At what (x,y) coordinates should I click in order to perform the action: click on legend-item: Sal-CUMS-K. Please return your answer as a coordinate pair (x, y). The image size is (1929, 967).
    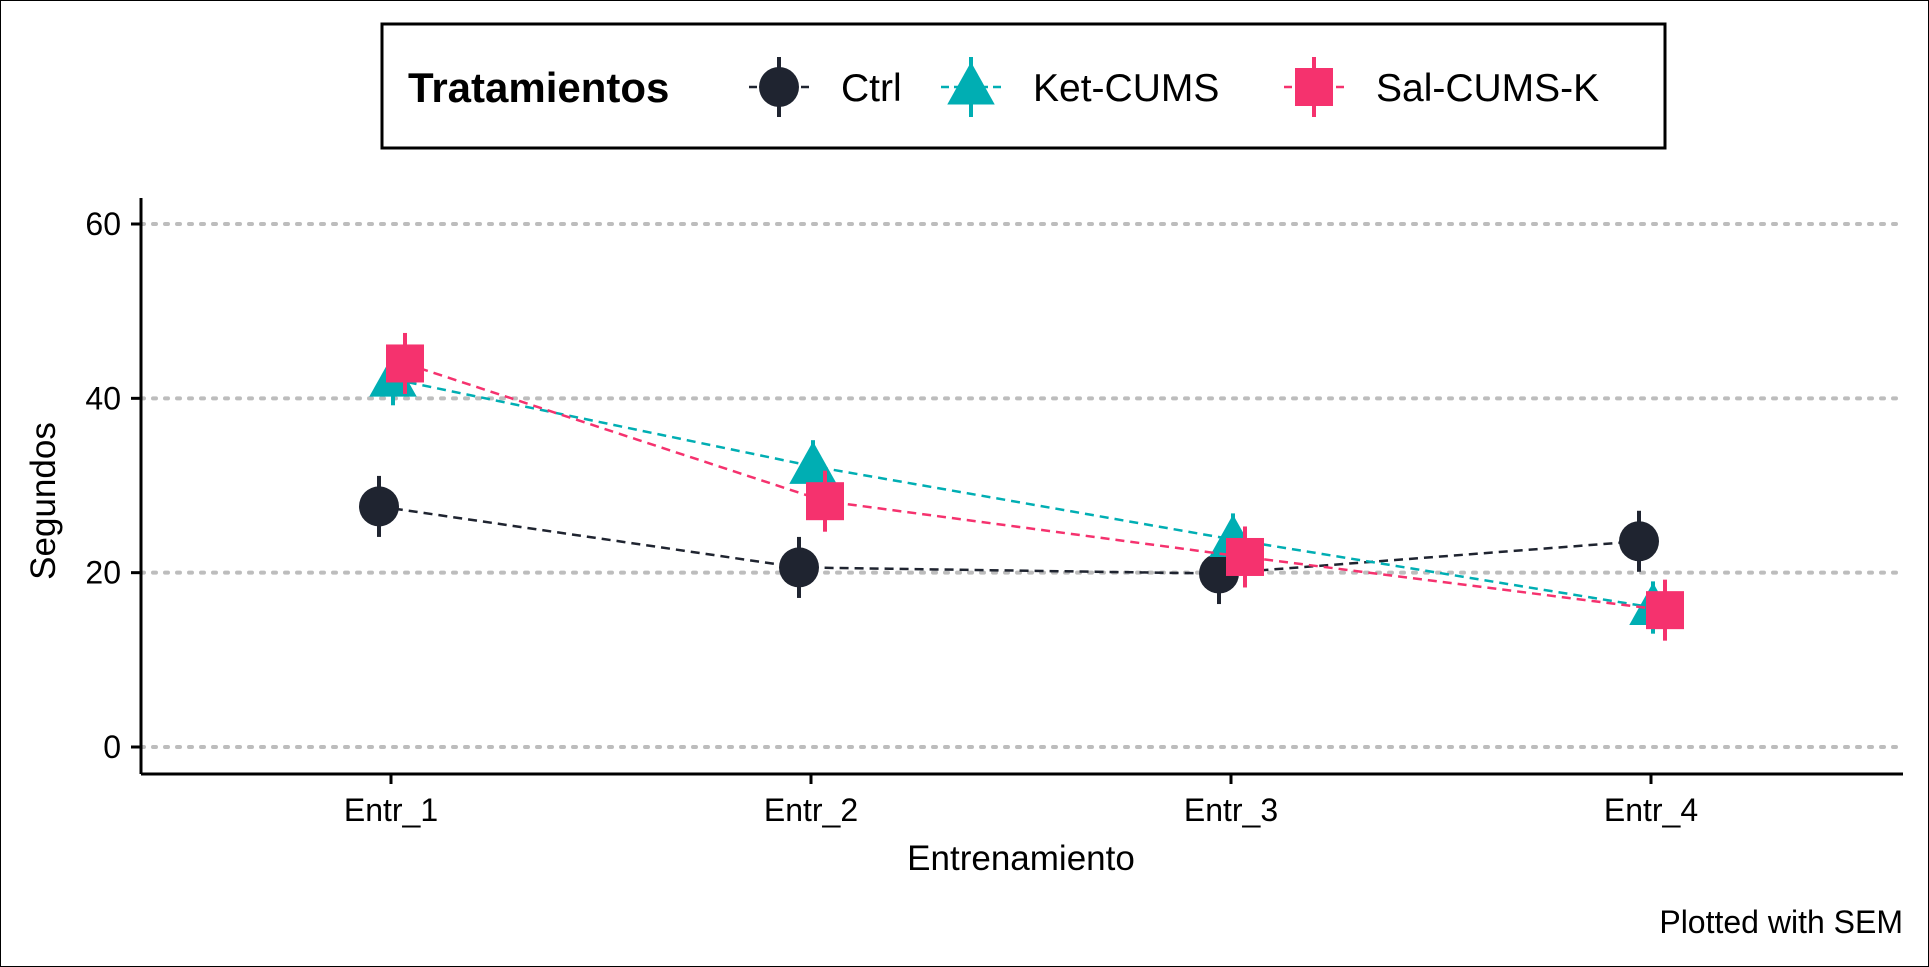
    Looking at the image, I should click on (1441, 87).